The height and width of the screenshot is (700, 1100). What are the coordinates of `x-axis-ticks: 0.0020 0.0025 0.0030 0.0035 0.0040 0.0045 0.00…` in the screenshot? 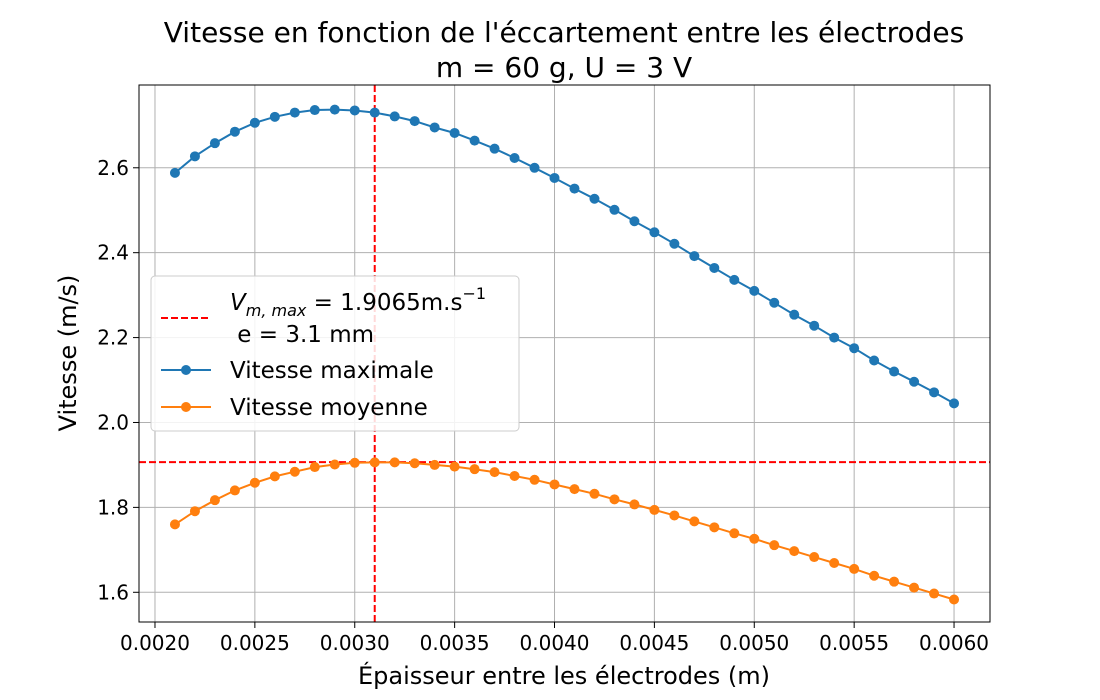 It's located at (554, 638).